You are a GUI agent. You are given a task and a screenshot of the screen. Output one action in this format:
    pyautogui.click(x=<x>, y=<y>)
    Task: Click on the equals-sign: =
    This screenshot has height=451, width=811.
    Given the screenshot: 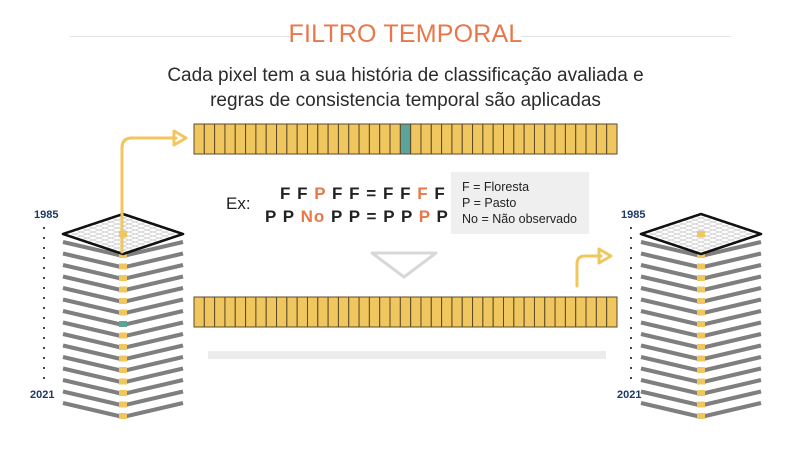 What is the action you would take?
    pyautogui.click(x=372, y=193)
    